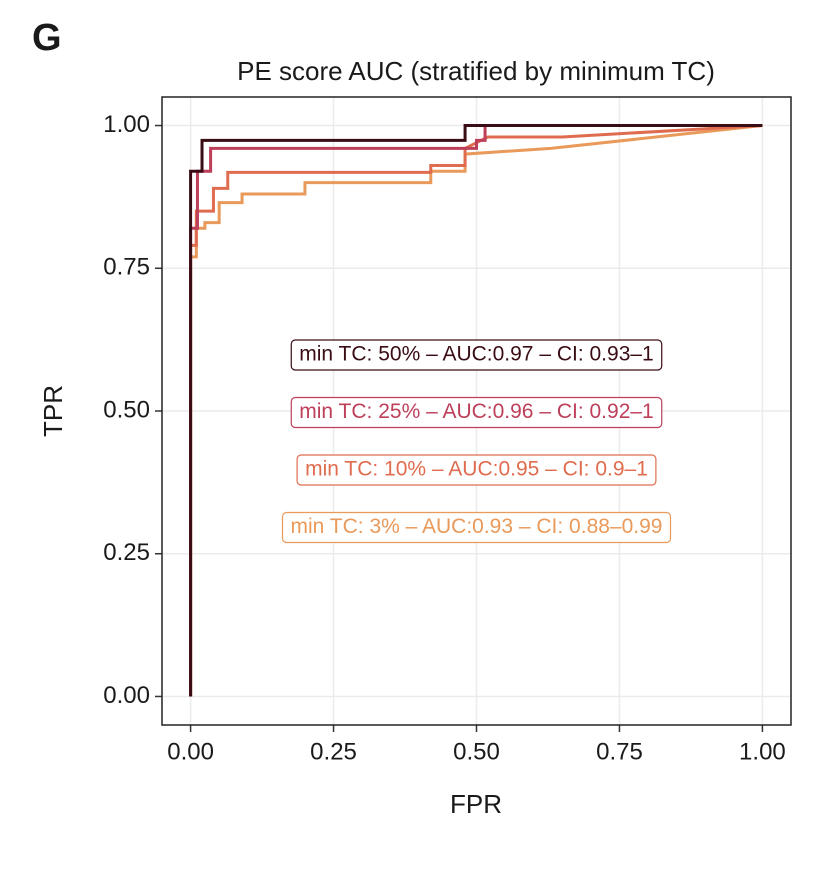 The height and width of the screenshot is (870, 830). Describe the element at coordinates (126, 409) in the screenshot. I see `y-tick-label: 0.50` at that location.